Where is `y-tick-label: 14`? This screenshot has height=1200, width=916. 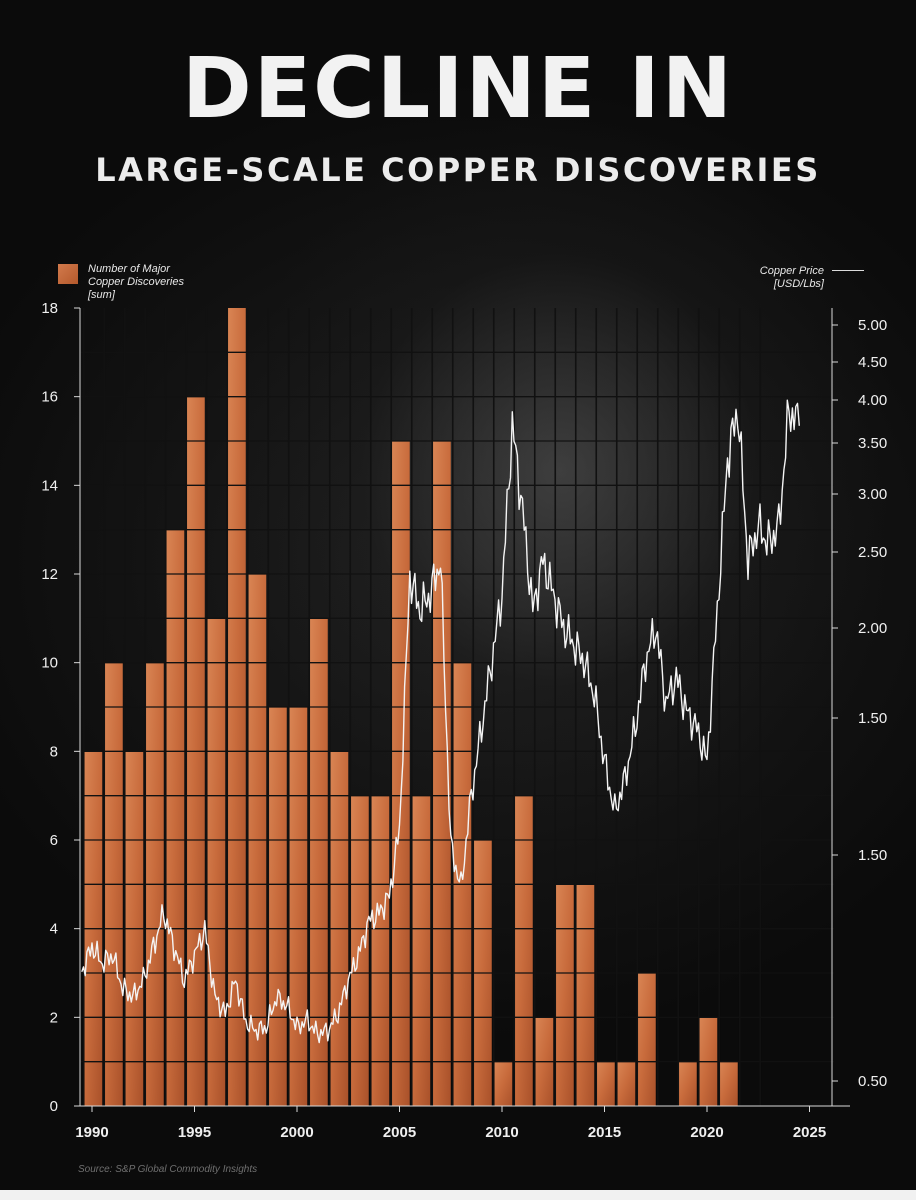
y-tick-label: 14 is located at coordinates (49, 485).